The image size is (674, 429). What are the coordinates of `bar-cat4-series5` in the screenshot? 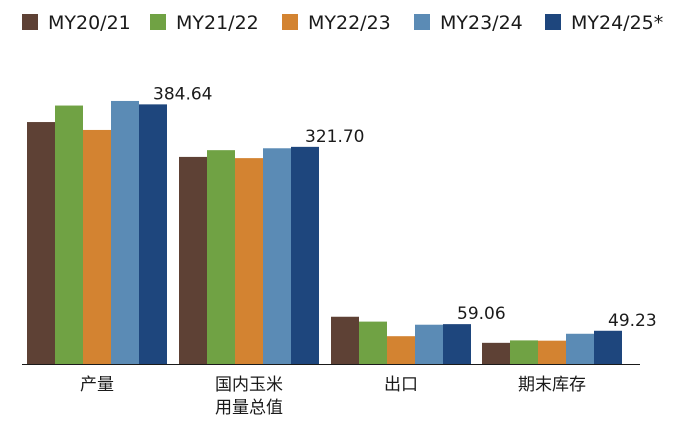 It's located at (608, 347).